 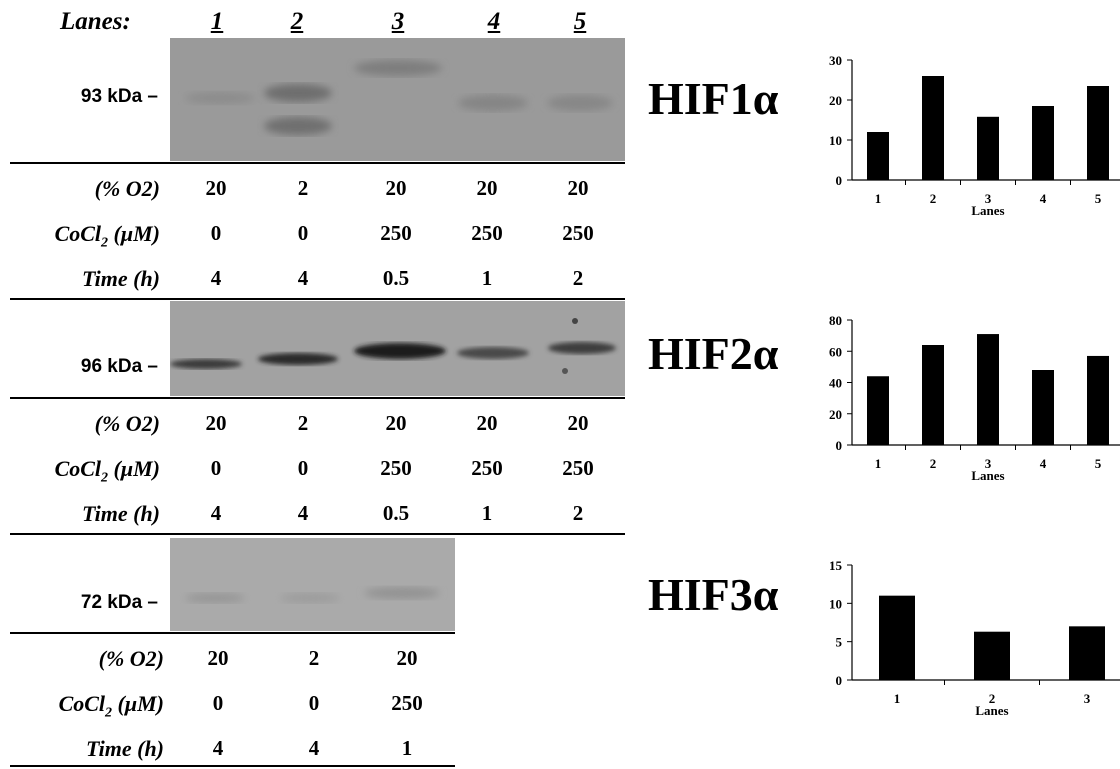 I want to click on western-blot-hif3a, so click(x=312, y=584).